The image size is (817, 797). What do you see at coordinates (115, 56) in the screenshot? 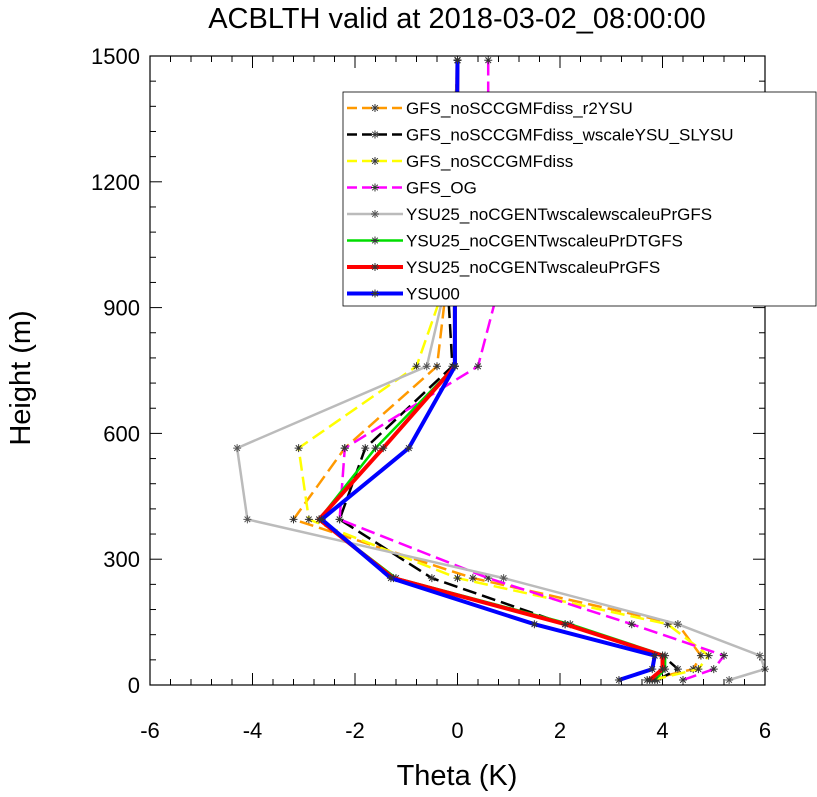
I see `y-tick-label: 1500` at bounding box center [115, 56].